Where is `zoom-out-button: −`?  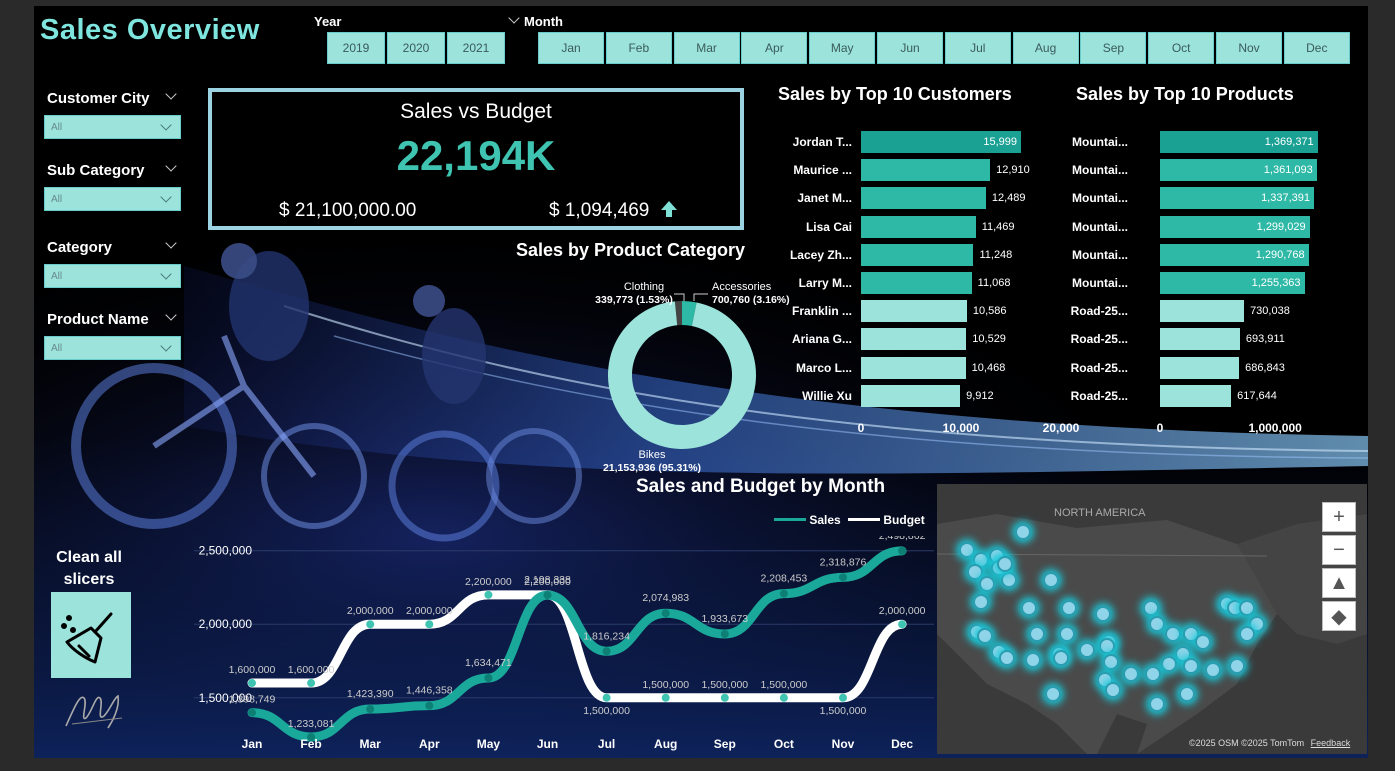
zoom-out-button: − is located at coordinates (1339, 550).